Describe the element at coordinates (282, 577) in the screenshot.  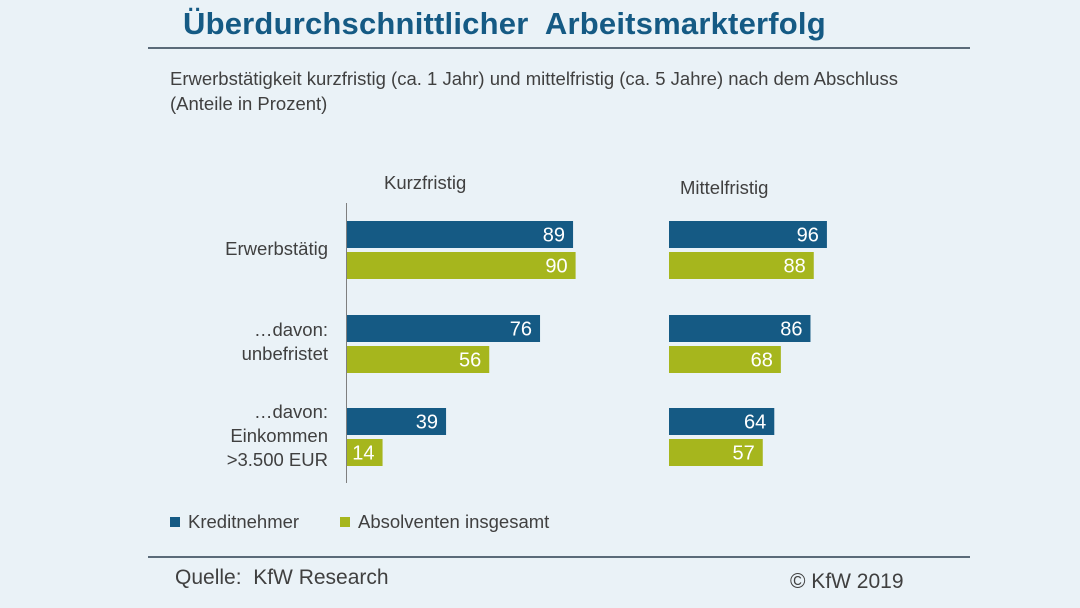
I see `source-note: Quelle: KfW Research` at that location.